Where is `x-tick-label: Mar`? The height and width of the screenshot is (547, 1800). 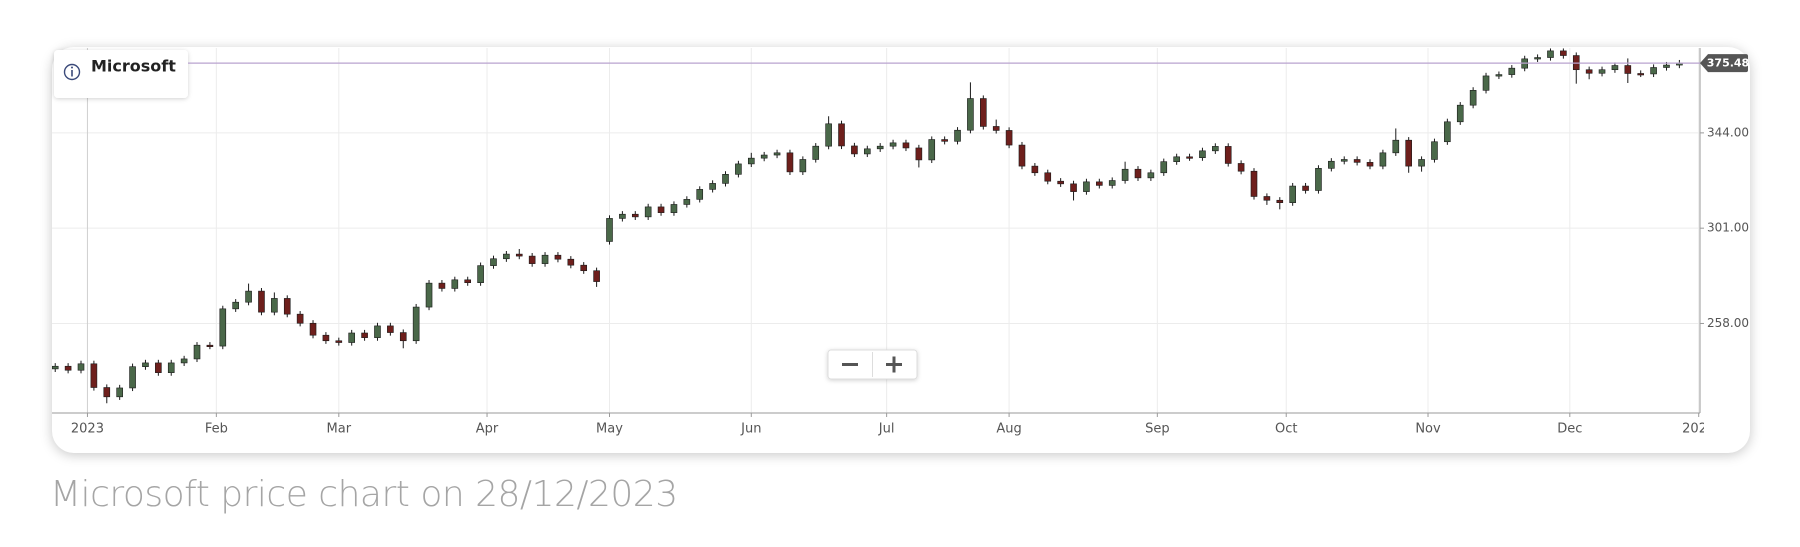 x-tick-label: Mar is located at coordinates (339, 429).